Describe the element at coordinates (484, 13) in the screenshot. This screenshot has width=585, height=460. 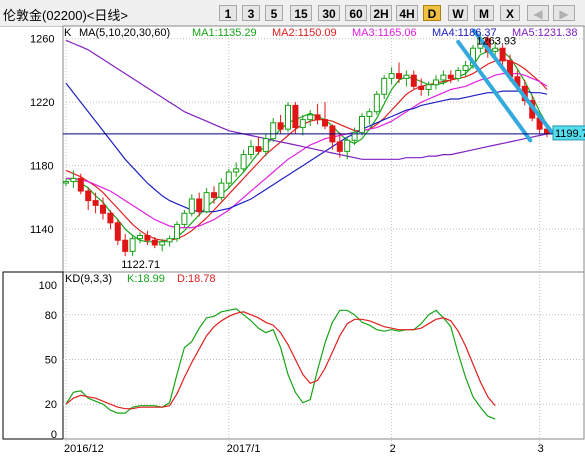
I see `period-button-m: M` at that location.